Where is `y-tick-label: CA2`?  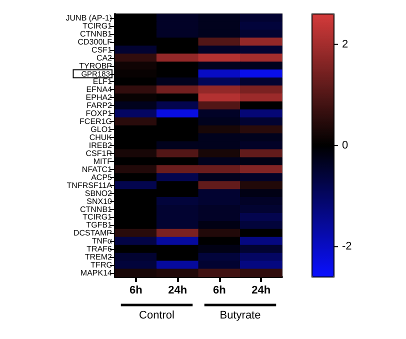 y-tick-label: CA2 is located at coordinates (104, 57).